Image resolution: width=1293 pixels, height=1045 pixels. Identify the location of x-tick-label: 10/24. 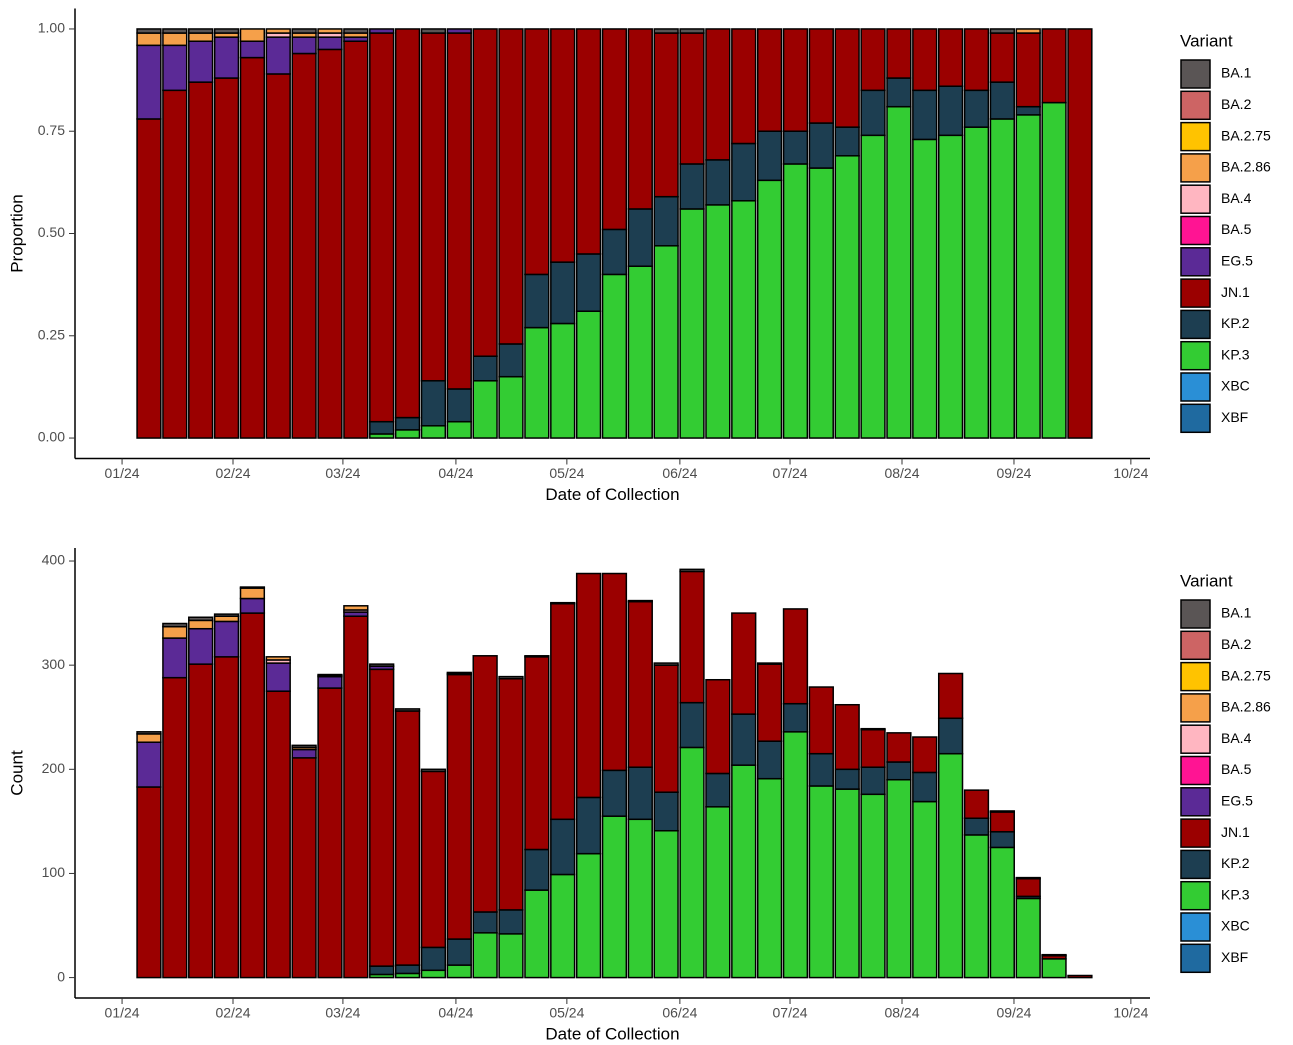
(1130, 1013).